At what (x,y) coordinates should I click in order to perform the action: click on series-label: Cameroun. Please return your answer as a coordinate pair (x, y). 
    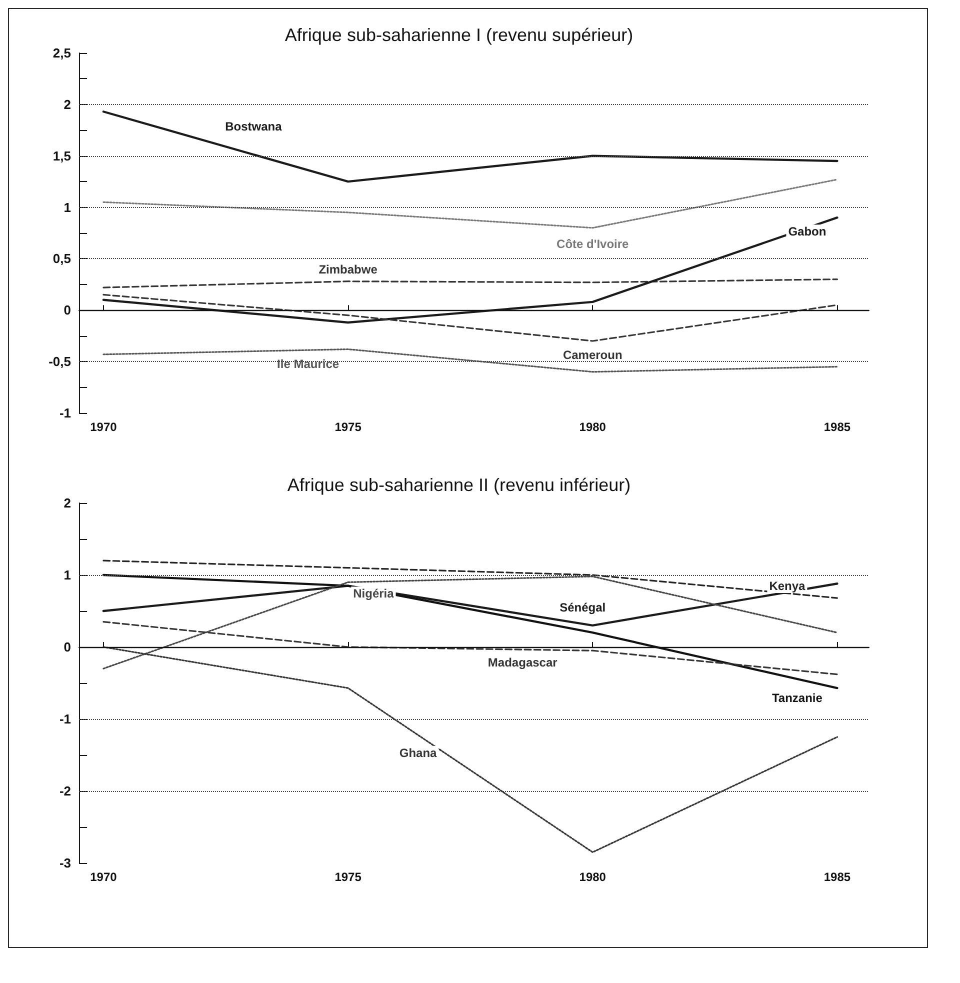
    Looking at the image, I should click on (592, 355).